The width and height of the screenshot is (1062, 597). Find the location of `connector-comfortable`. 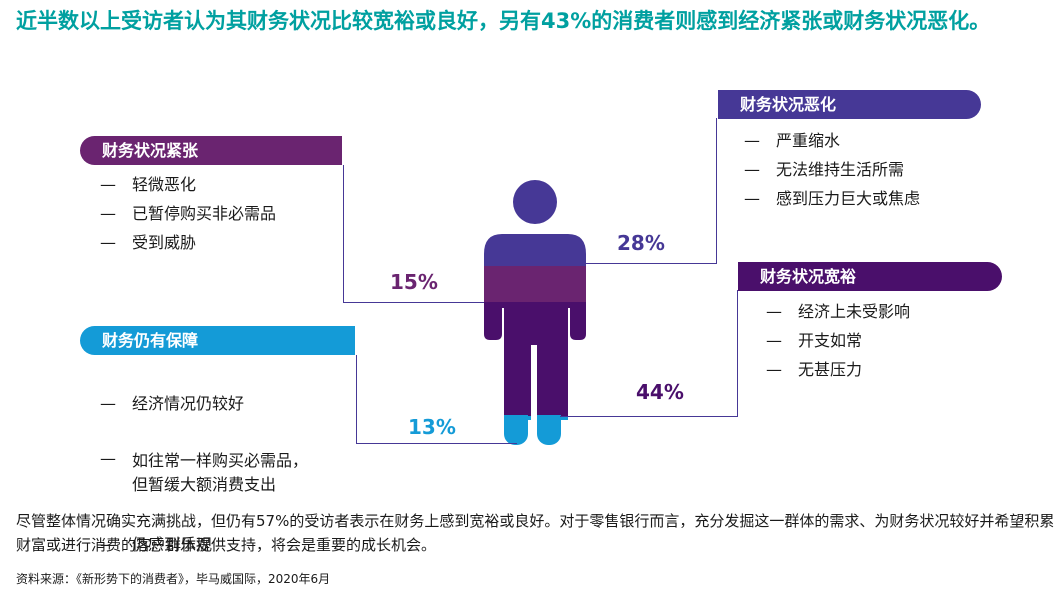

connector-comfortable is located at coordinates (649, 353).